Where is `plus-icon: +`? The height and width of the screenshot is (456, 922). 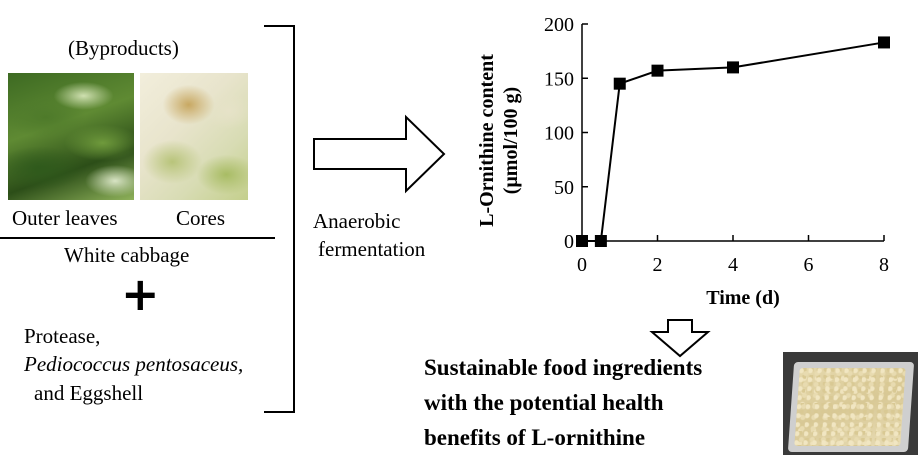
plus-icon: + is located at coordinates (140, 294).